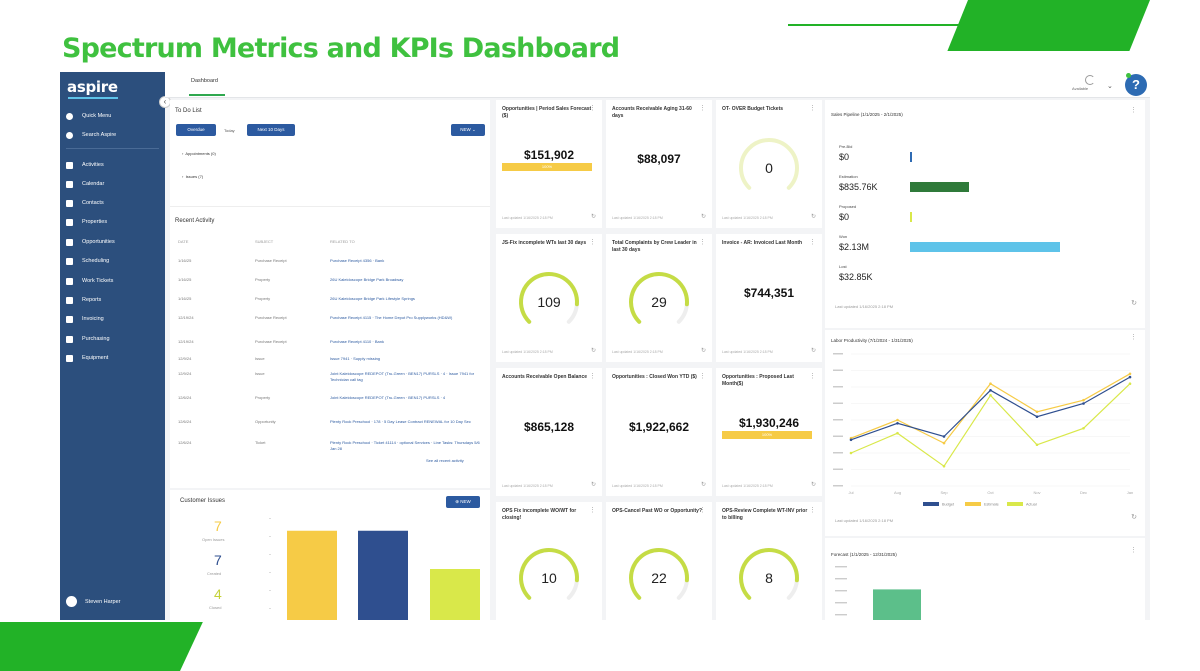 Image resolution: width=1200 pixels, height=671 pixels. I want to click on todo-group-issues: › Issues (7), so click(193, 176).